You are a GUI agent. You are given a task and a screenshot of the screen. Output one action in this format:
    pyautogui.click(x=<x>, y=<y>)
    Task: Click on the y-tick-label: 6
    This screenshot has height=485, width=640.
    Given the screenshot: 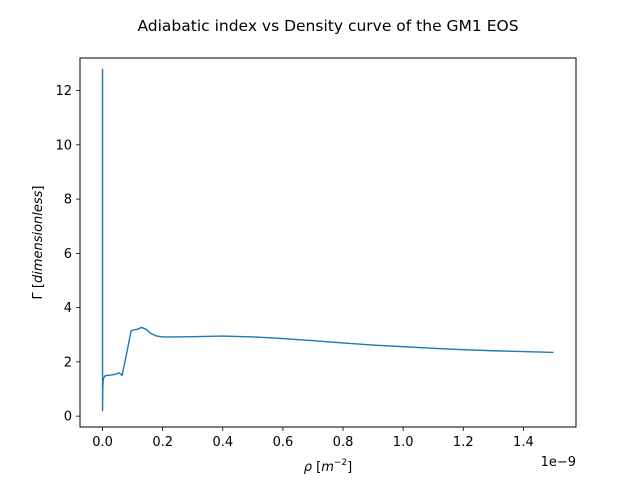 What is the action you would take?
    pyautogui.click(x=68, y=254)
    